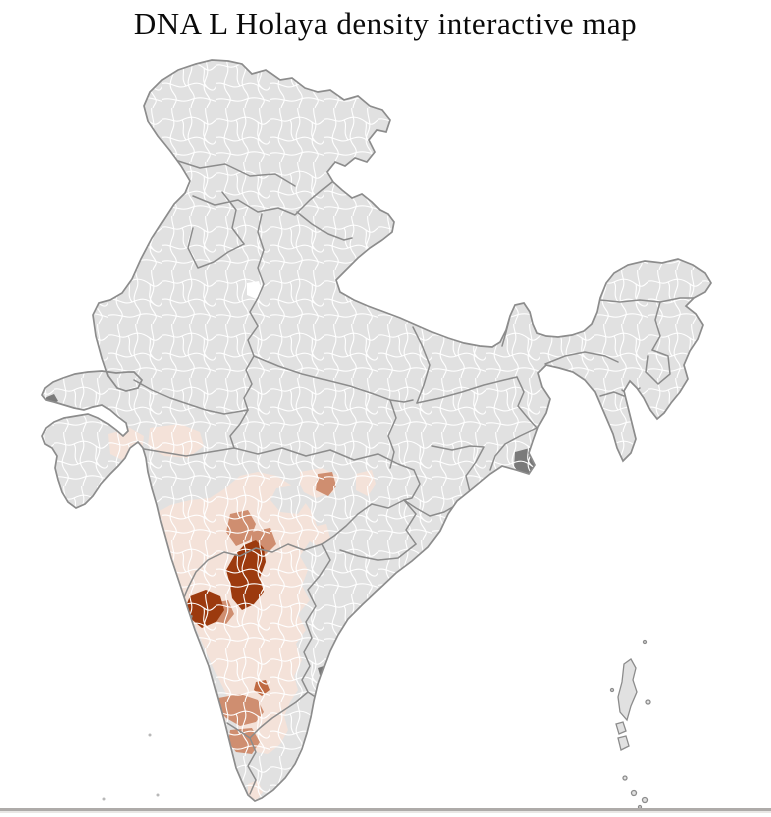  What do you see at coordinates (205, 690) in the screenshot?
I see `district-region-coastal-udupi-medium` at bounding box center [205, 690].